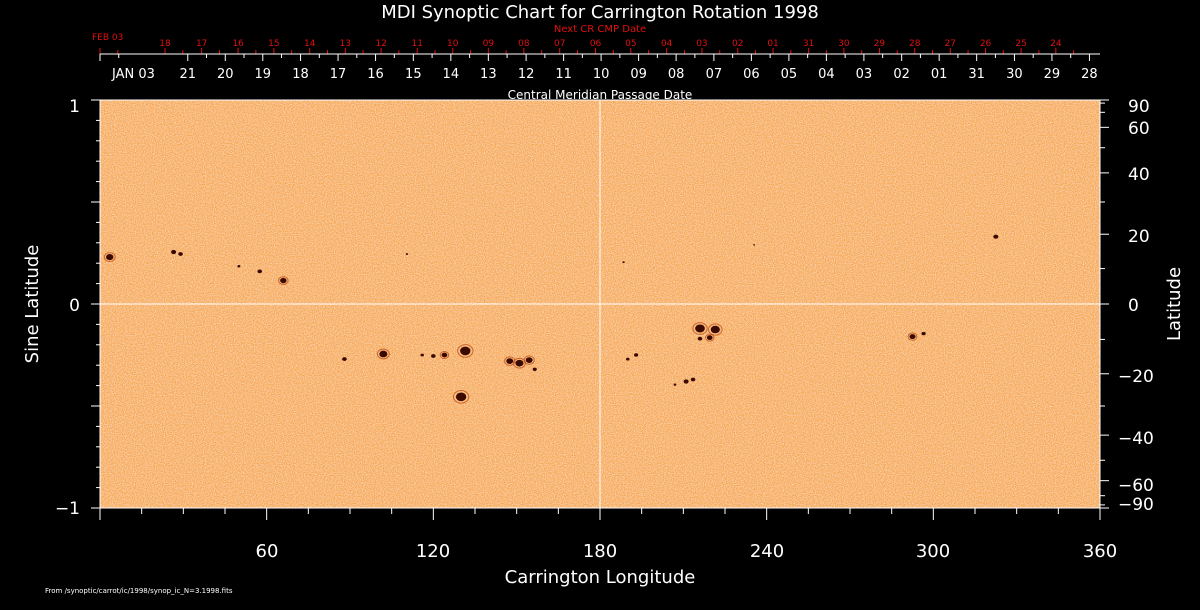 The width and height of the screenshot is (1200, 610). What do you see at coordinates (310, 44) in the screenshot?
I see `red-date-label: 14` at bounding box center [310, 44].